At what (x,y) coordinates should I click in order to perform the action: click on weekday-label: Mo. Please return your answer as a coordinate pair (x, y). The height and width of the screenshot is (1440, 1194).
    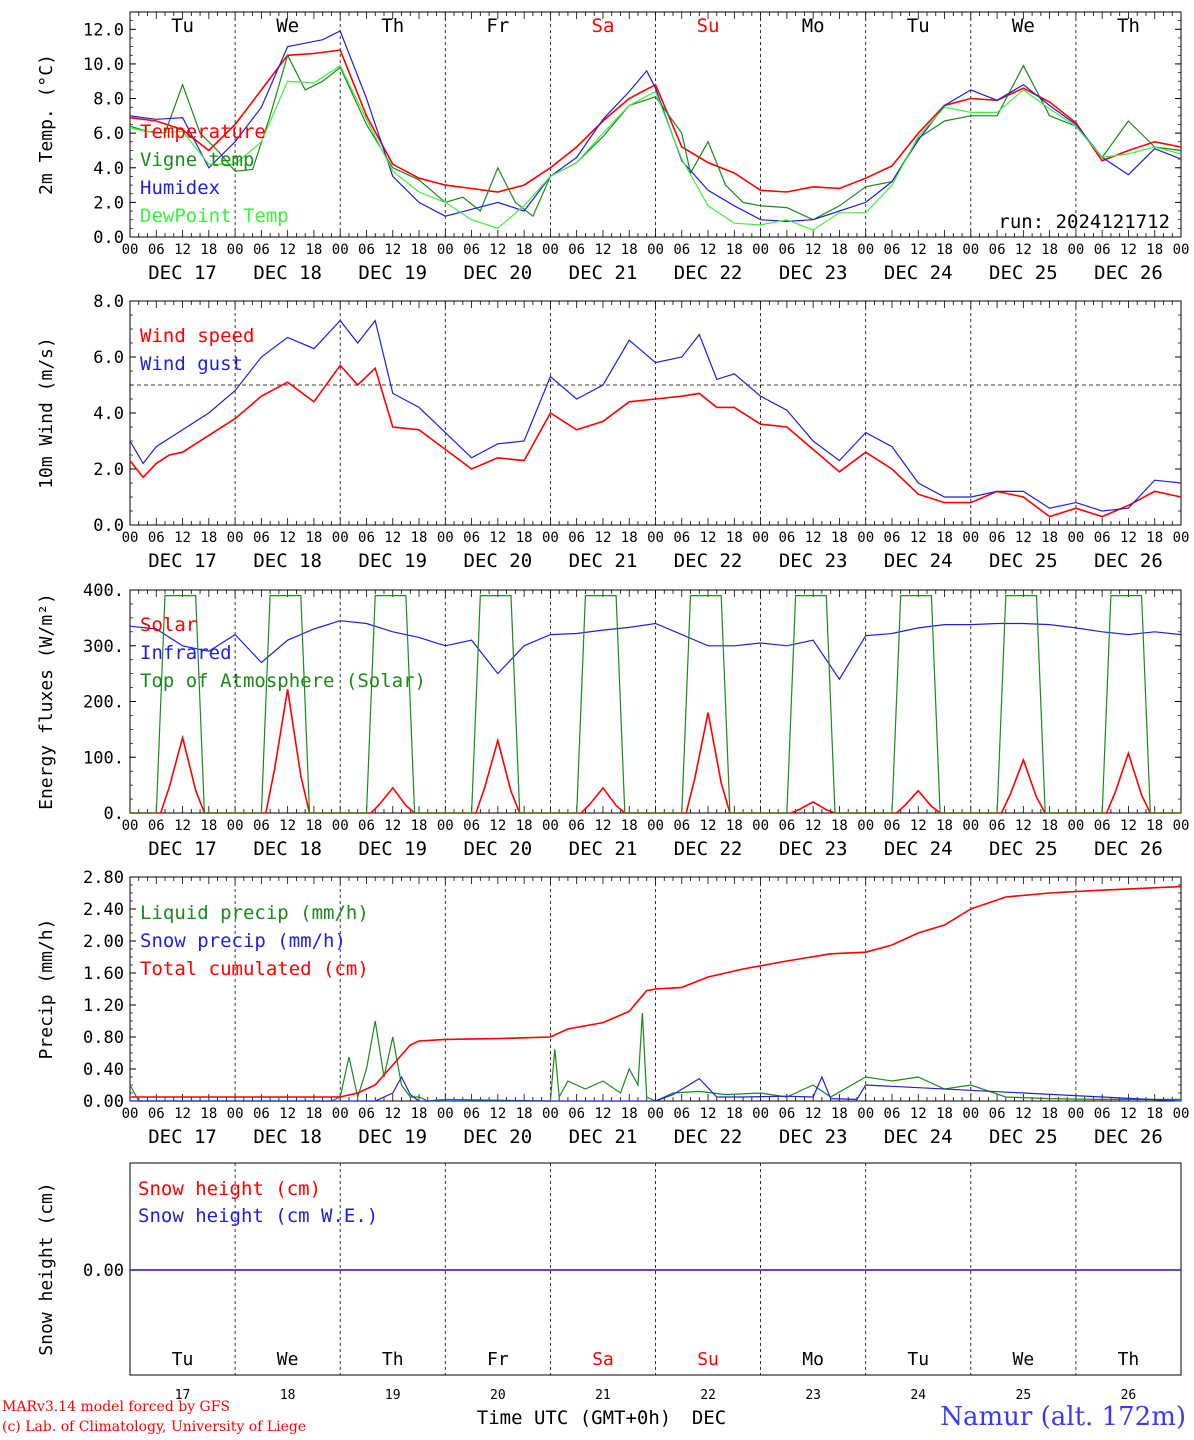
    Looking at the image, I should click on (813, 1359).